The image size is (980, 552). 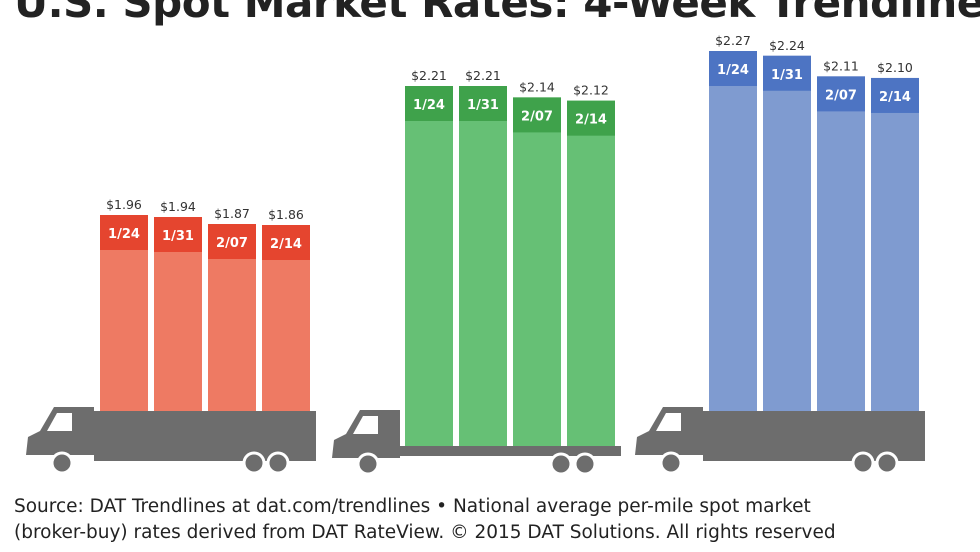 I want to click on reefer-truck-icon, so click(x=780, y=441).